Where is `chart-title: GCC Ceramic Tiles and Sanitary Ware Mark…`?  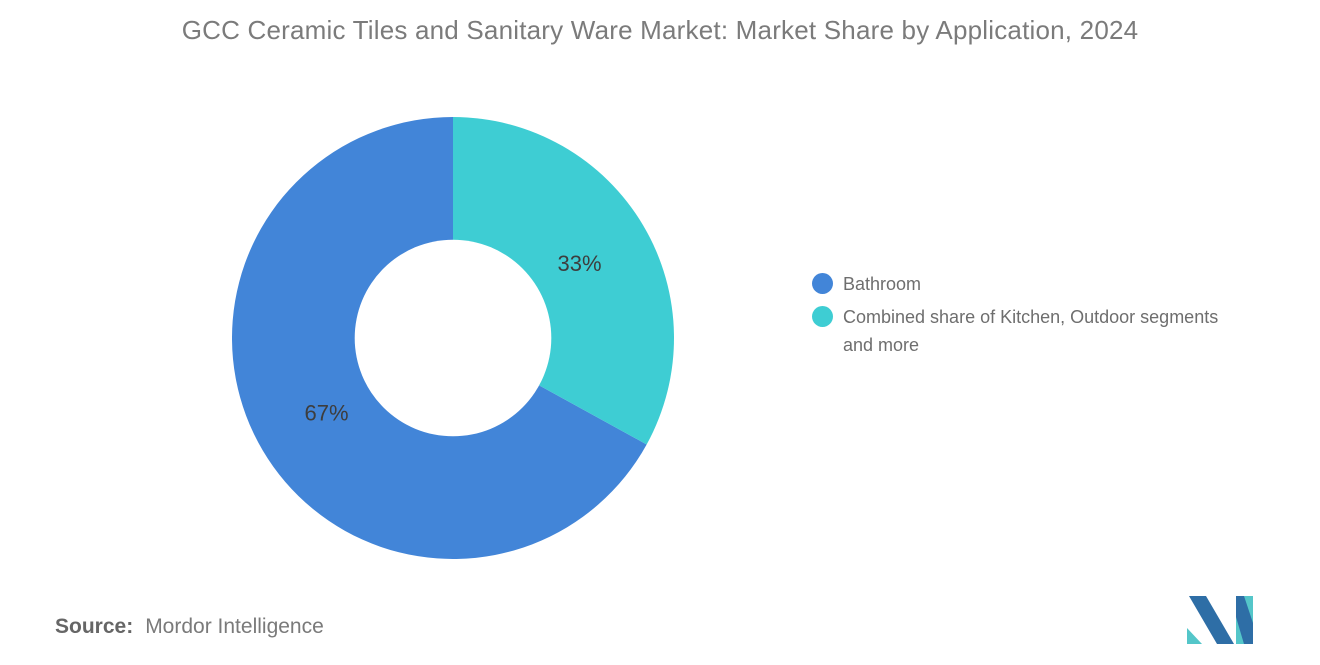
chart-title: GCC Ceramic Tiles and Sanitary Ware Mark… is located at coordinates (660, 30).